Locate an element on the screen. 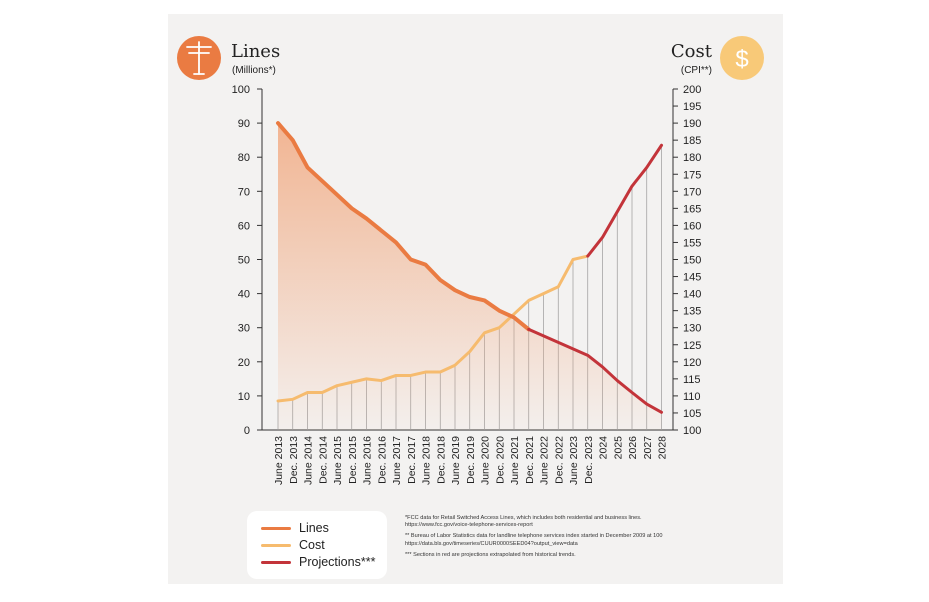 The image size is (929, 602). right-tick-label: 160 is located at coordinates (692, 226).